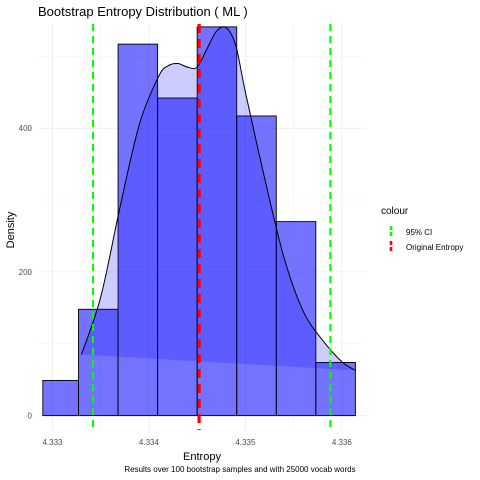  What do you see at coordinates (245, 442) in the screenshot?
I see `x-tick-label: 4.335` at bounding box center [245, 442].